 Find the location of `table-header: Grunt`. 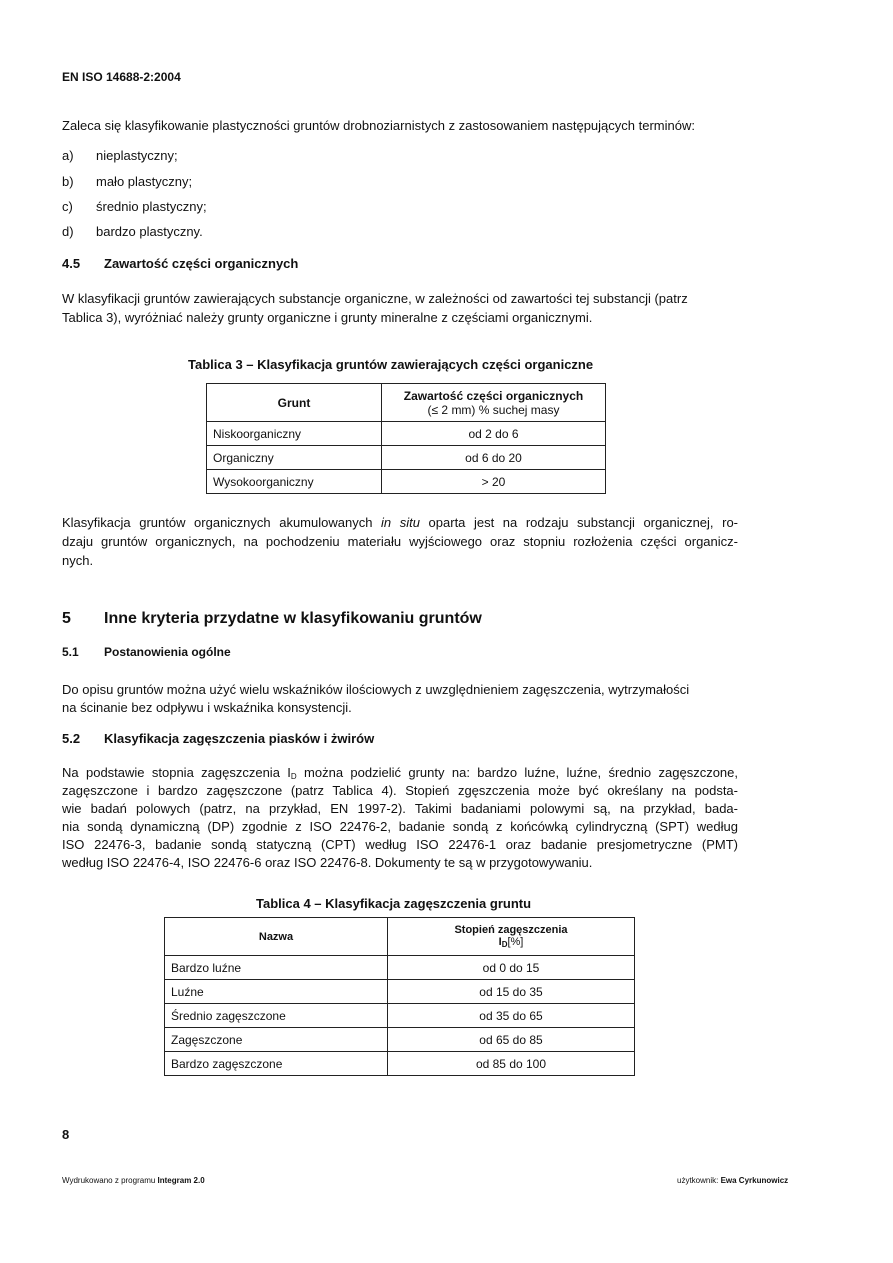

table-header: Grunt is located at coordinates (294, 402).